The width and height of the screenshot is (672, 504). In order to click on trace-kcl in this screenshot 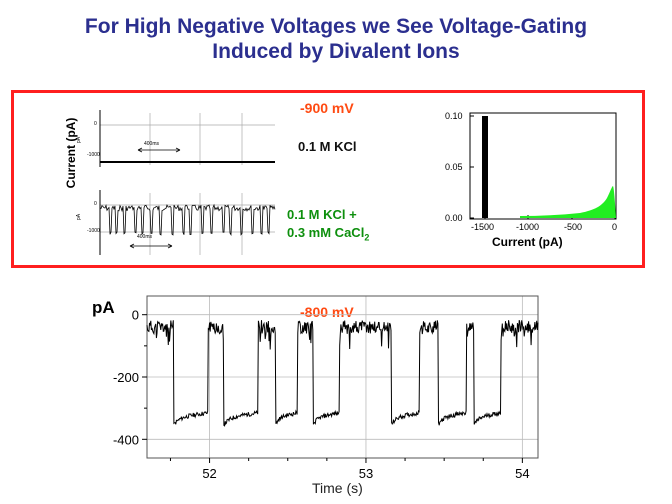, I will do `click(187, 138)`.